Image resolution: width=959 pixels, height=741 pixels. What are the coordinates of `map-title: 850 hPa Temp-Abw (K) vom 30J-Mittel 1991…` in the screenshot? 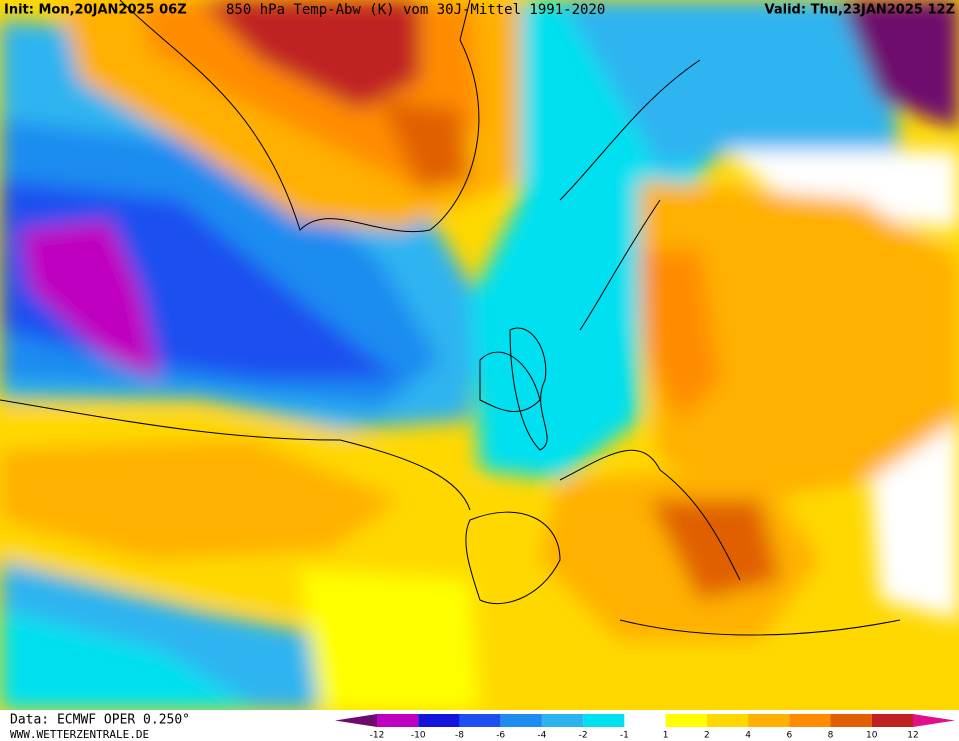 It's located at (415, 10).